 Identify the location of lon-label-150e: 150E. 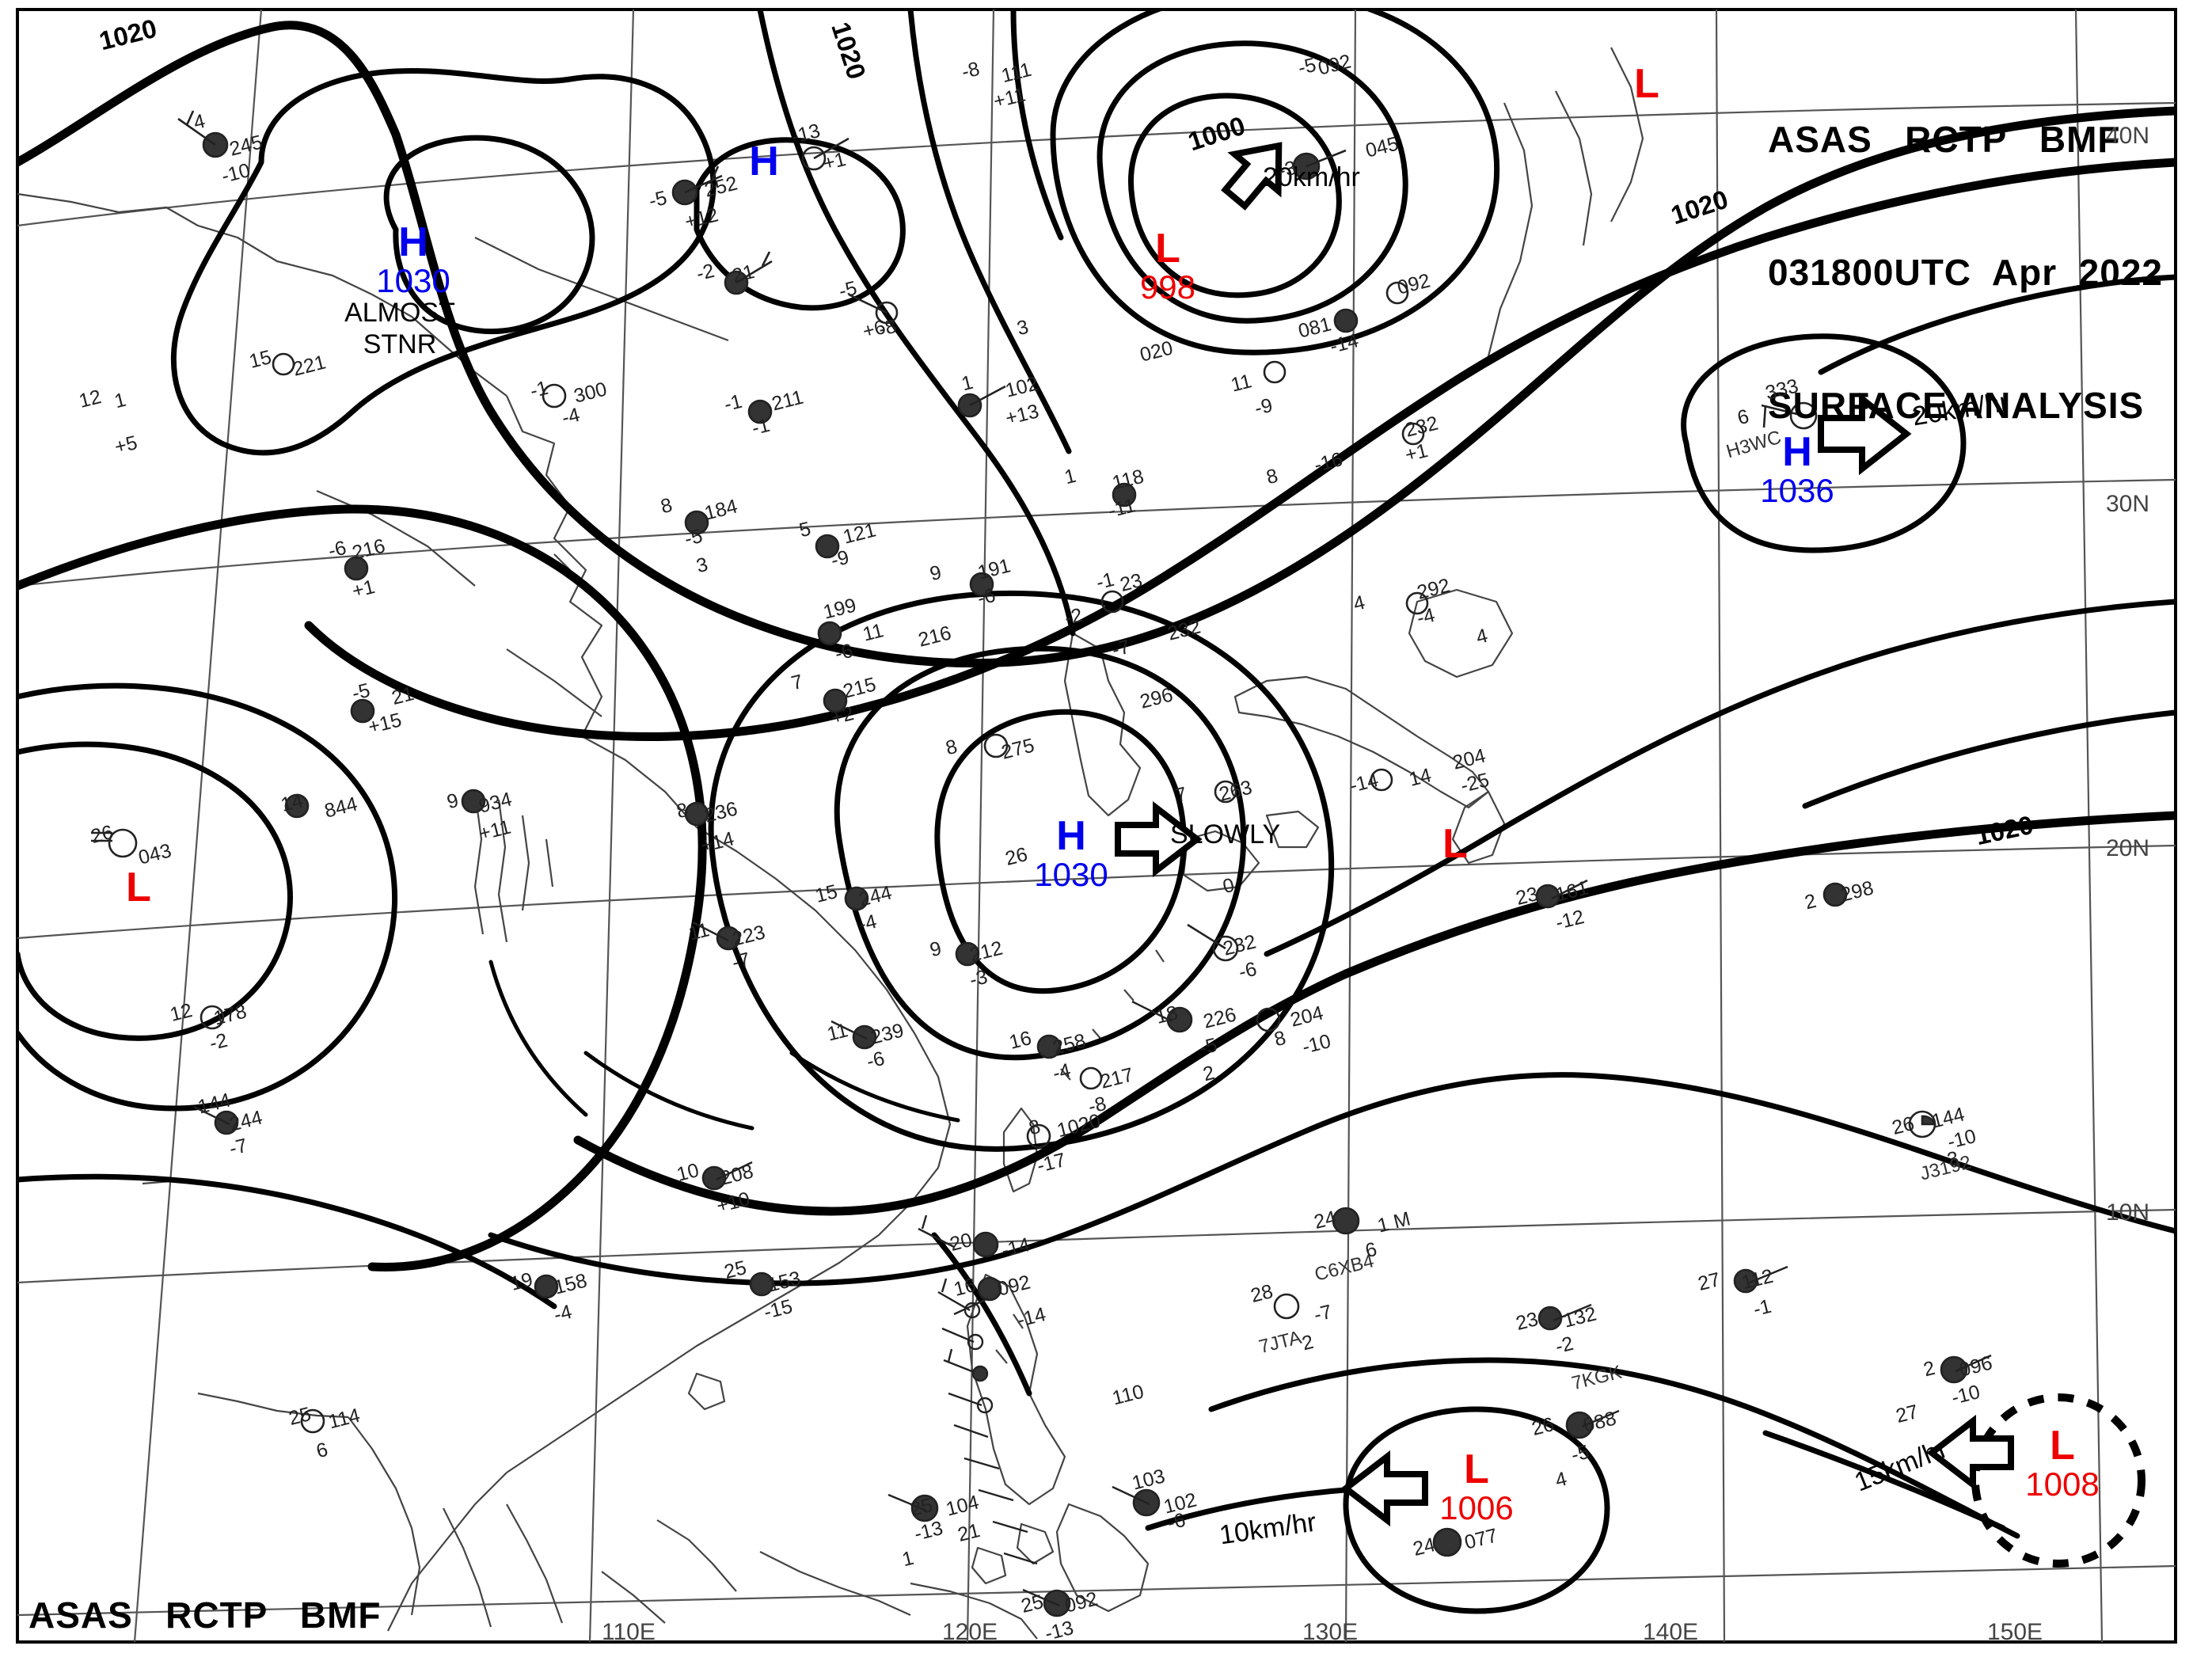
(2015, 1632).